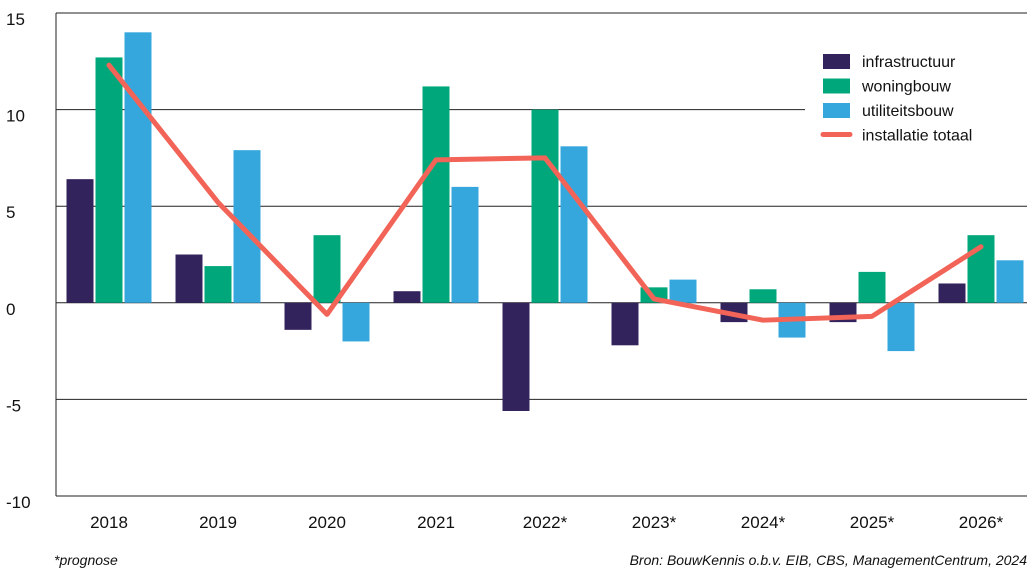  Describe the element at coordinates (465, 244) in the screenshot. I see `bar-utiliteitsbouw-2021` at that location.